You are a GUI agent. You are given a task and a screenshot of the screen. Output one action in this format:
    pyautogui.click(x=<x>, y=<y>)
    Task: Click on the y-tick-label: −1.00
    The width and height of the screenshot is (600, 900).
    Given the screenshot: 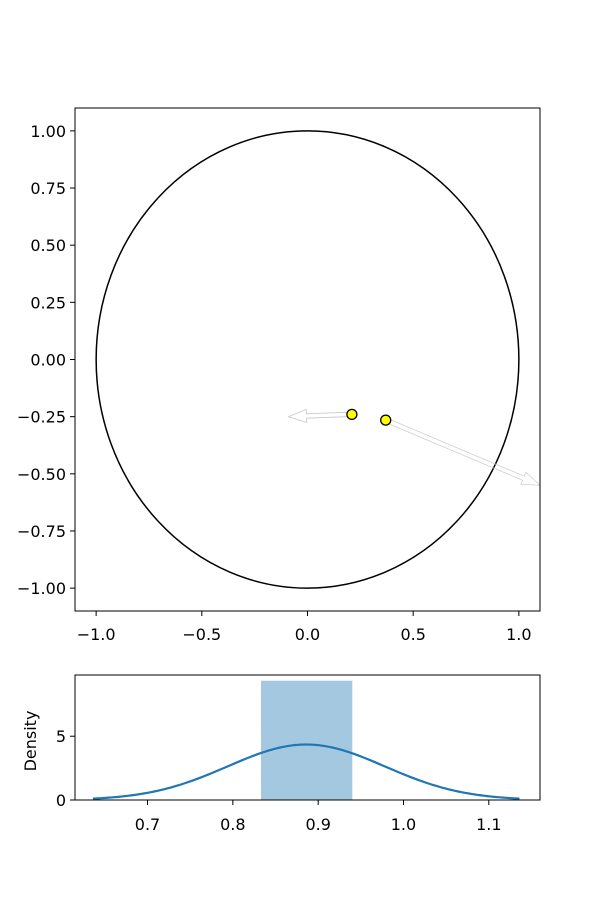 What is the action you would take?
    pyautogui.click(x=41, y=588)
    